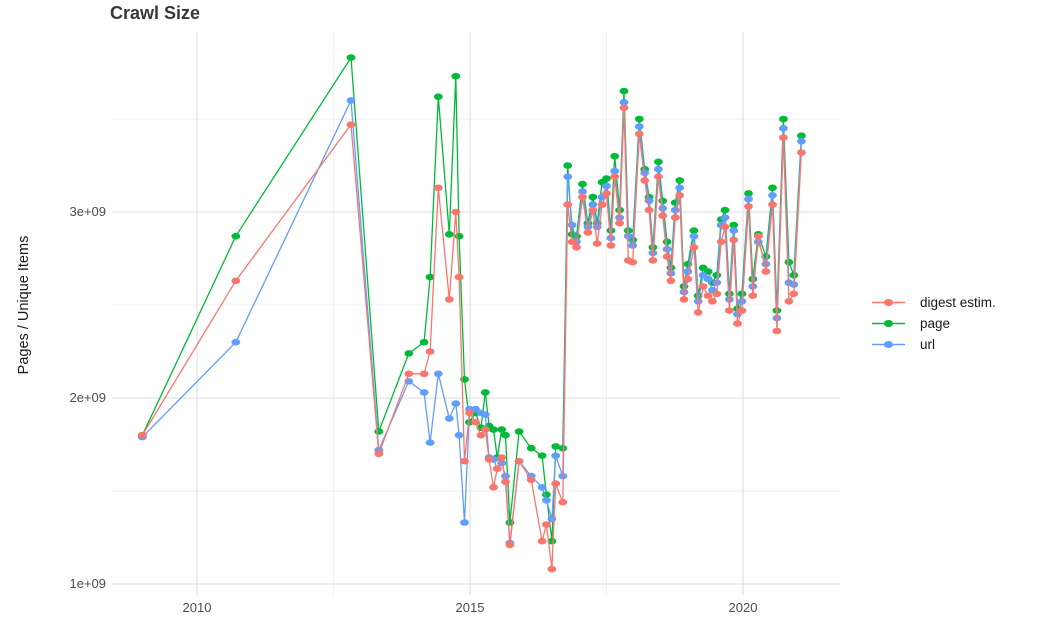 This screenshot has width=1059, height=639. I want to click on legend-keys, so click(888, 323).